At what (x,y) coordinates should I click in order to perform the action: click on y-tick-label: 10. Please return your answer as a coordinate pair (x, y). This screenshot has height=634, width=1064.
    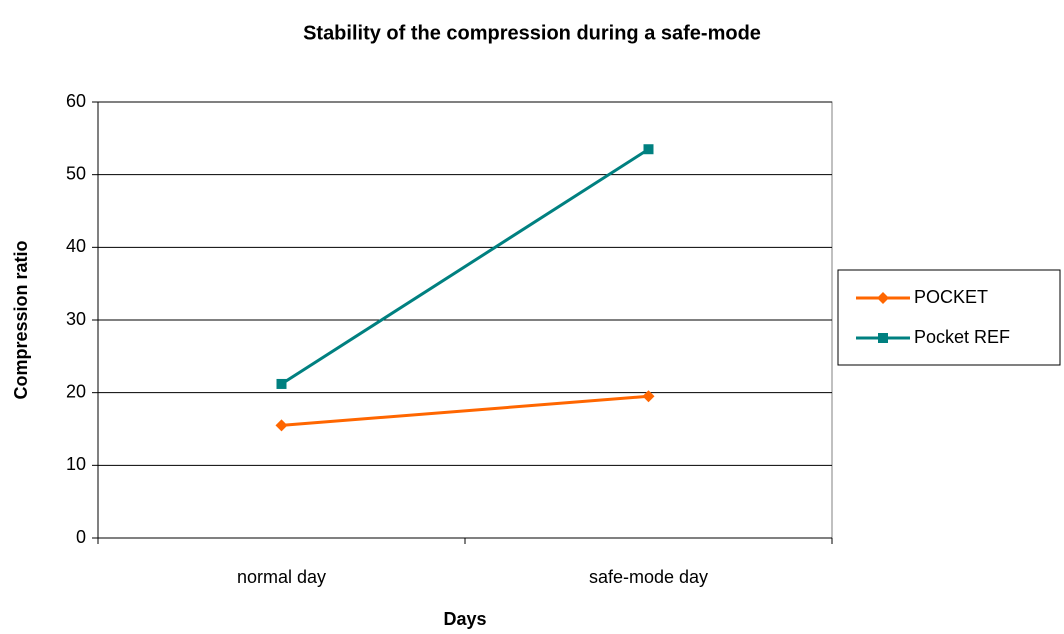
    Looking at the image, I should click on (76, 464).